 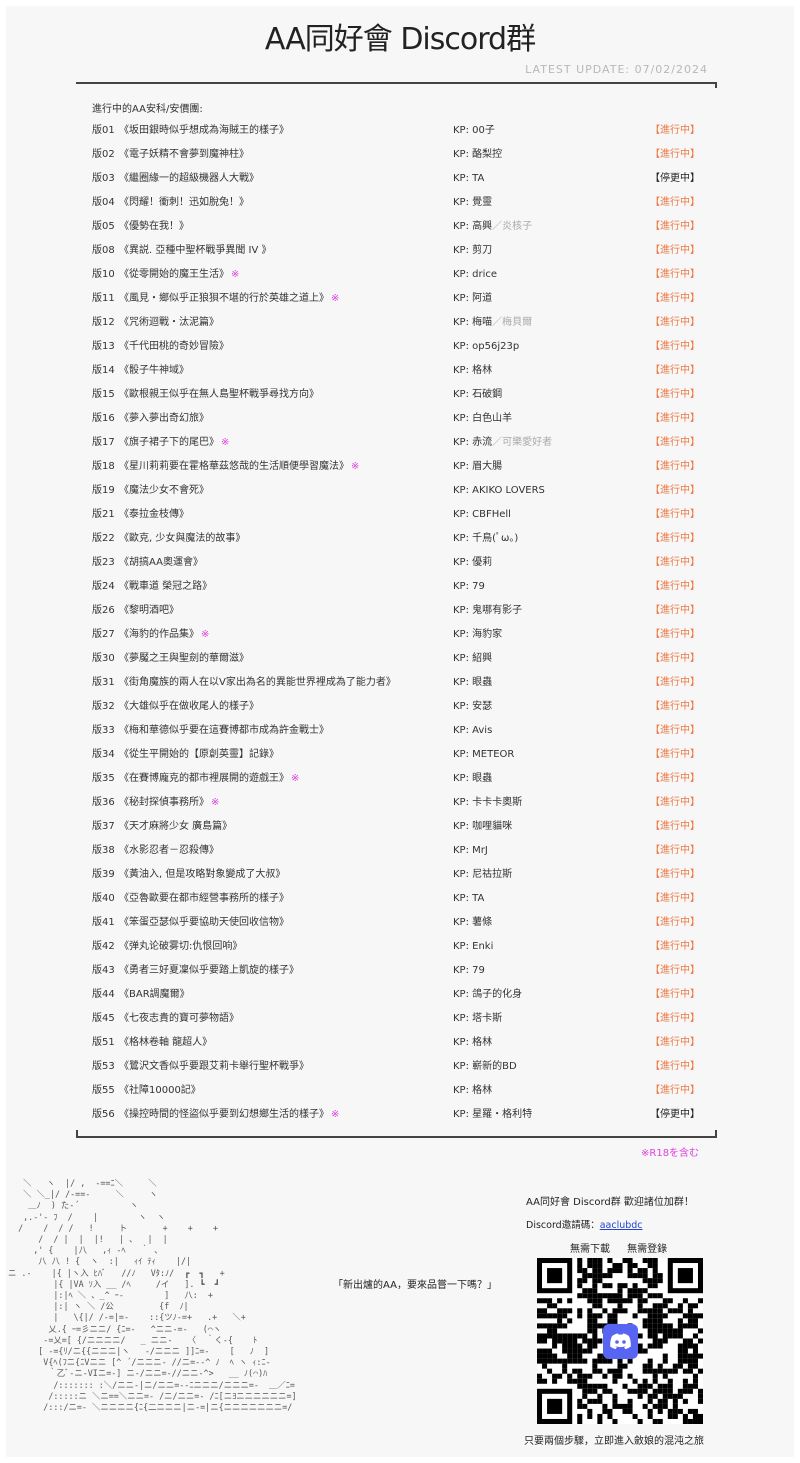 I want to click on campaign-title: 《在賽博龐克的都市裡展開的遊戲王》 ※, so click(x=209, y=779).